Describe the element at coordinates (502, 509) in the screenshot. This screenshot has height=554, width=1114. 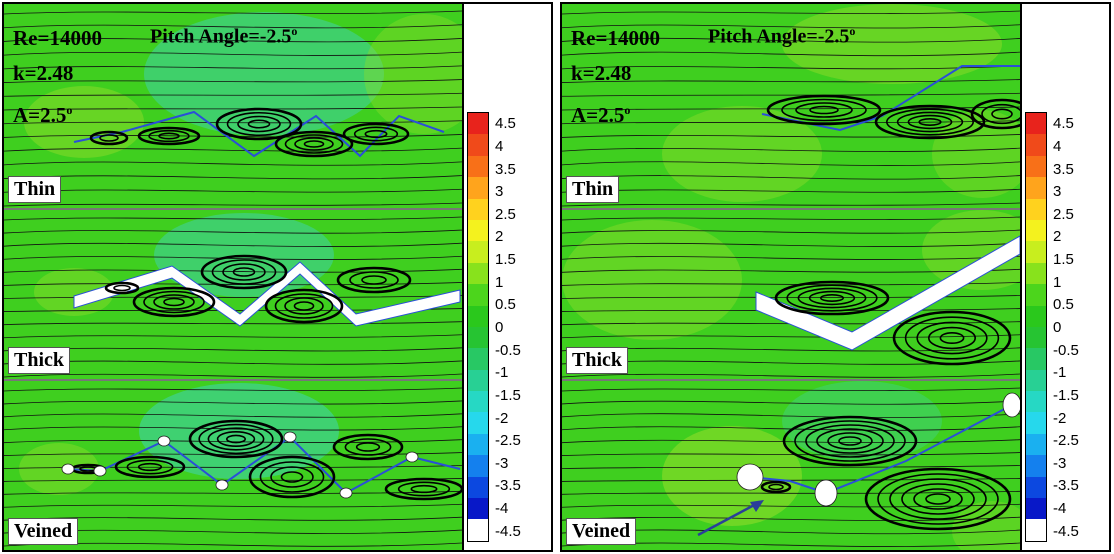
I see `colorbar-tick-left-17: -4` at that location.